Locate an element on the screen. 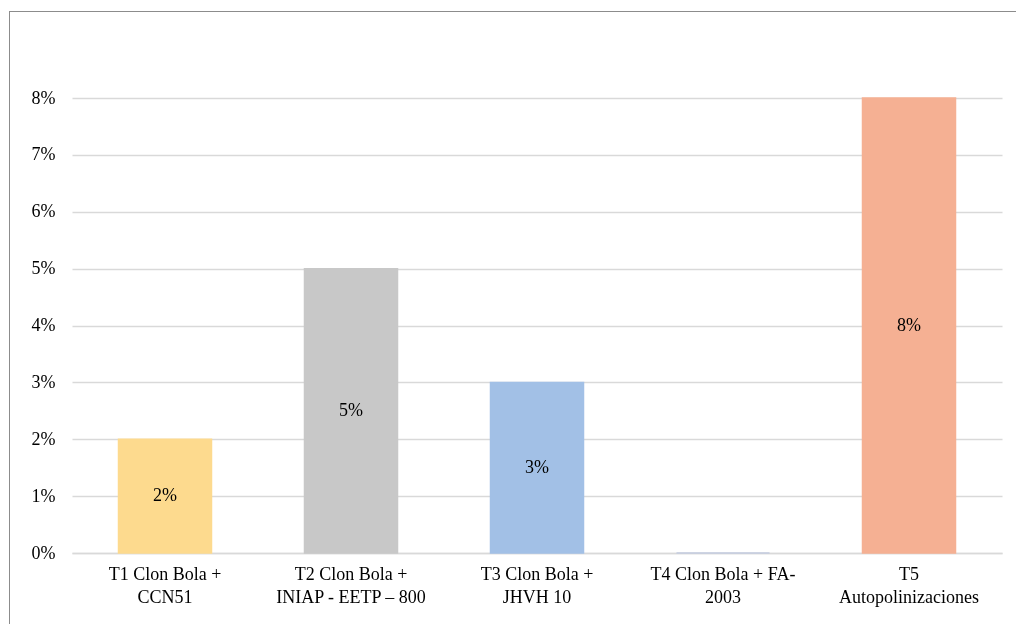  y-tick-label: 5% is located at coordinates (43, 268).